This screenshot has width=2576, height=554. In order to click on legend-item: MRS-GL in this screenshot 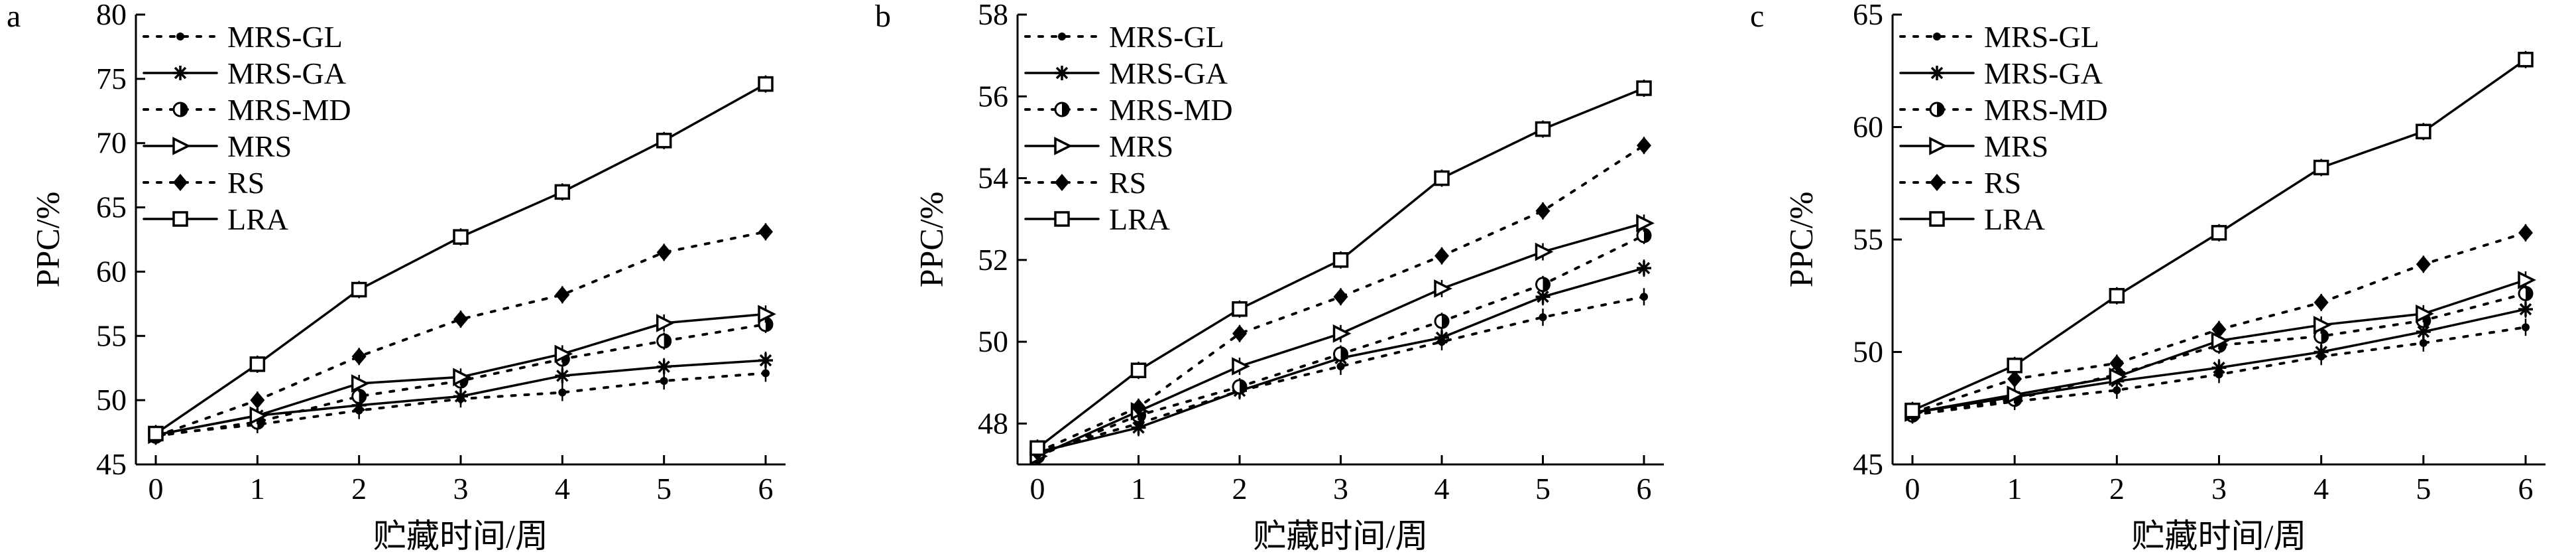, I will do `click(1124, 37)`.